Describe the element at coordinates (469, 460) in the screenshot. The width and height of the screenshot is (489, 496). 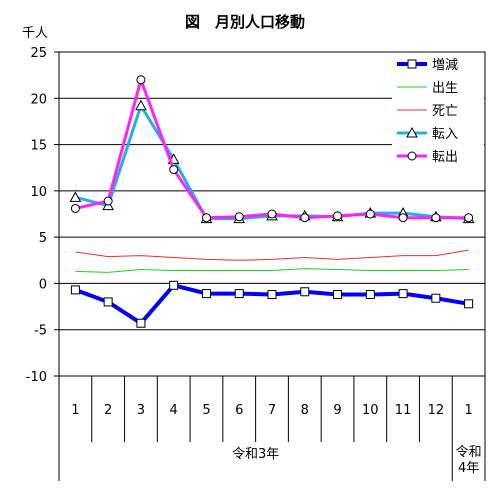
I see `year-group-label: 令和 4年` at that location.